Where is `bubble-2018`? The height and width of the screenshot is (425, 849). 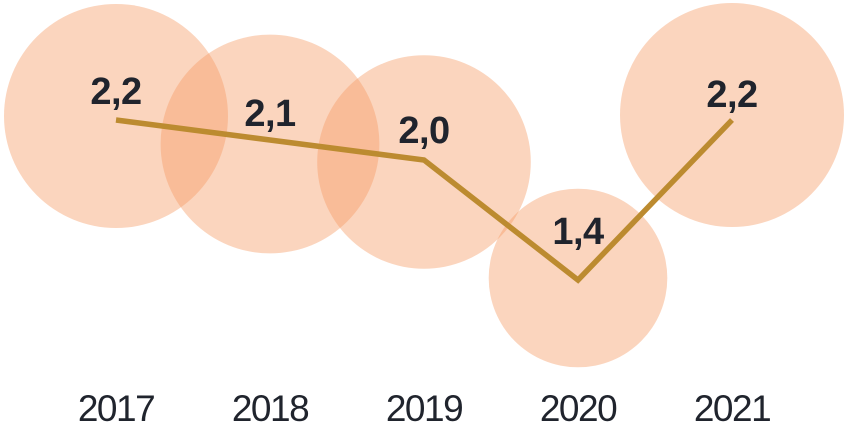 bubble-2018 is located at coordinates (270, 144).